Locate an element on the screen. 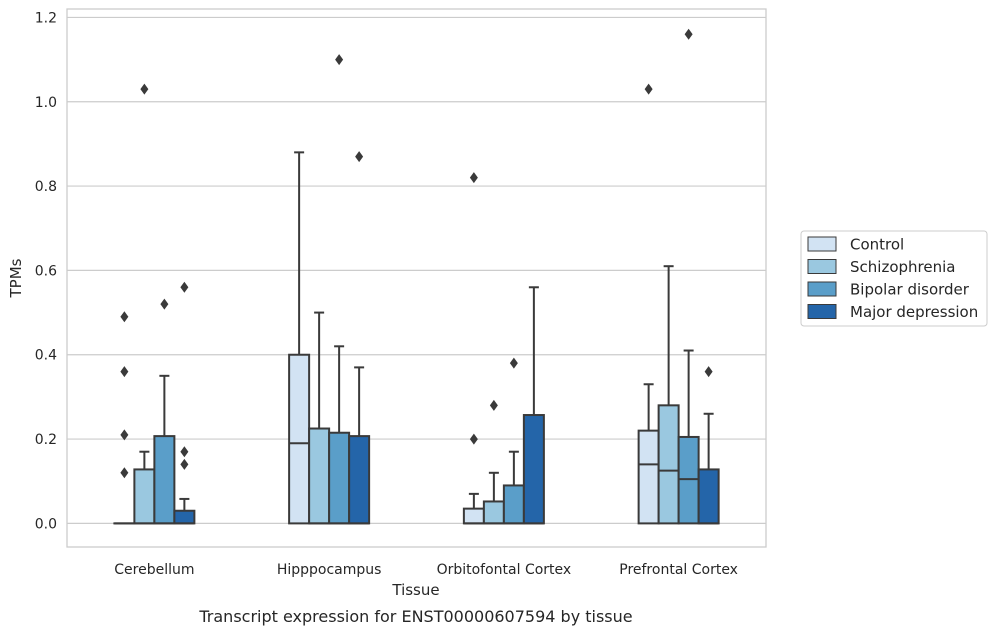 The height and width of the screenshot is (638, 997). x-tick-label: Prefrontal Cortex is located at coordinates (678, 570).